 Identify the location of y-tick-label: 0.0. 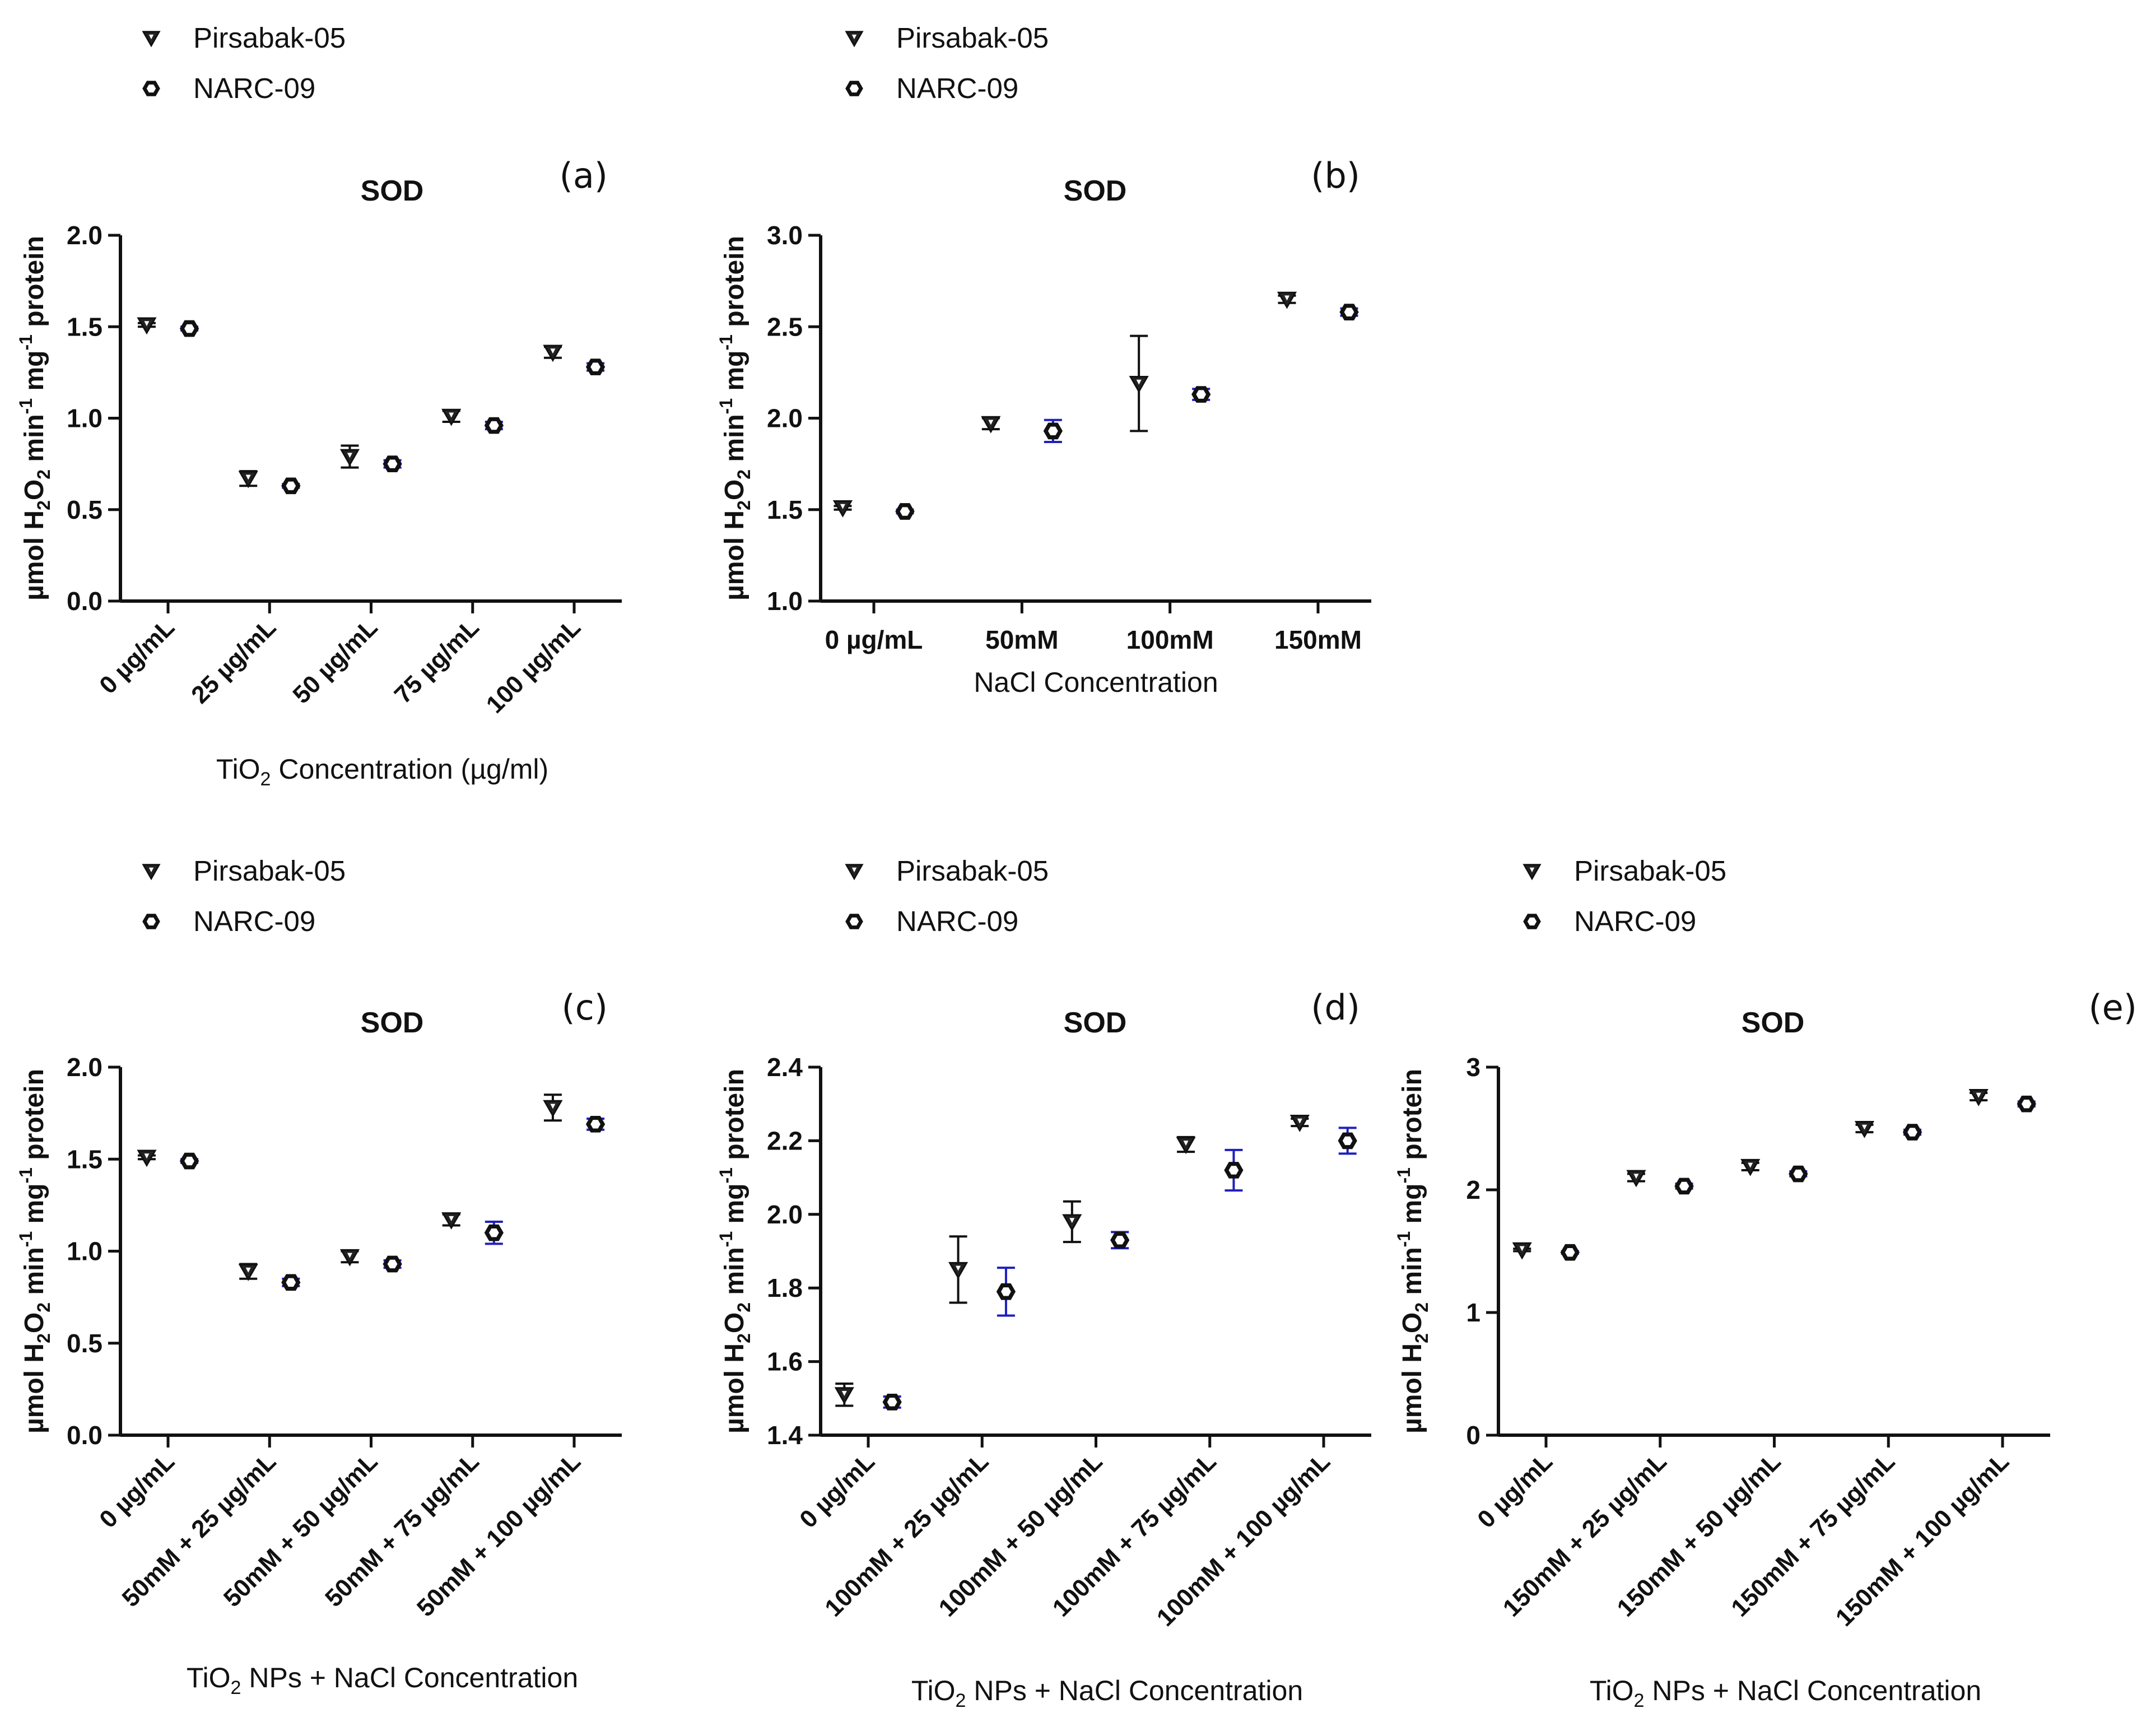
(85, 601).